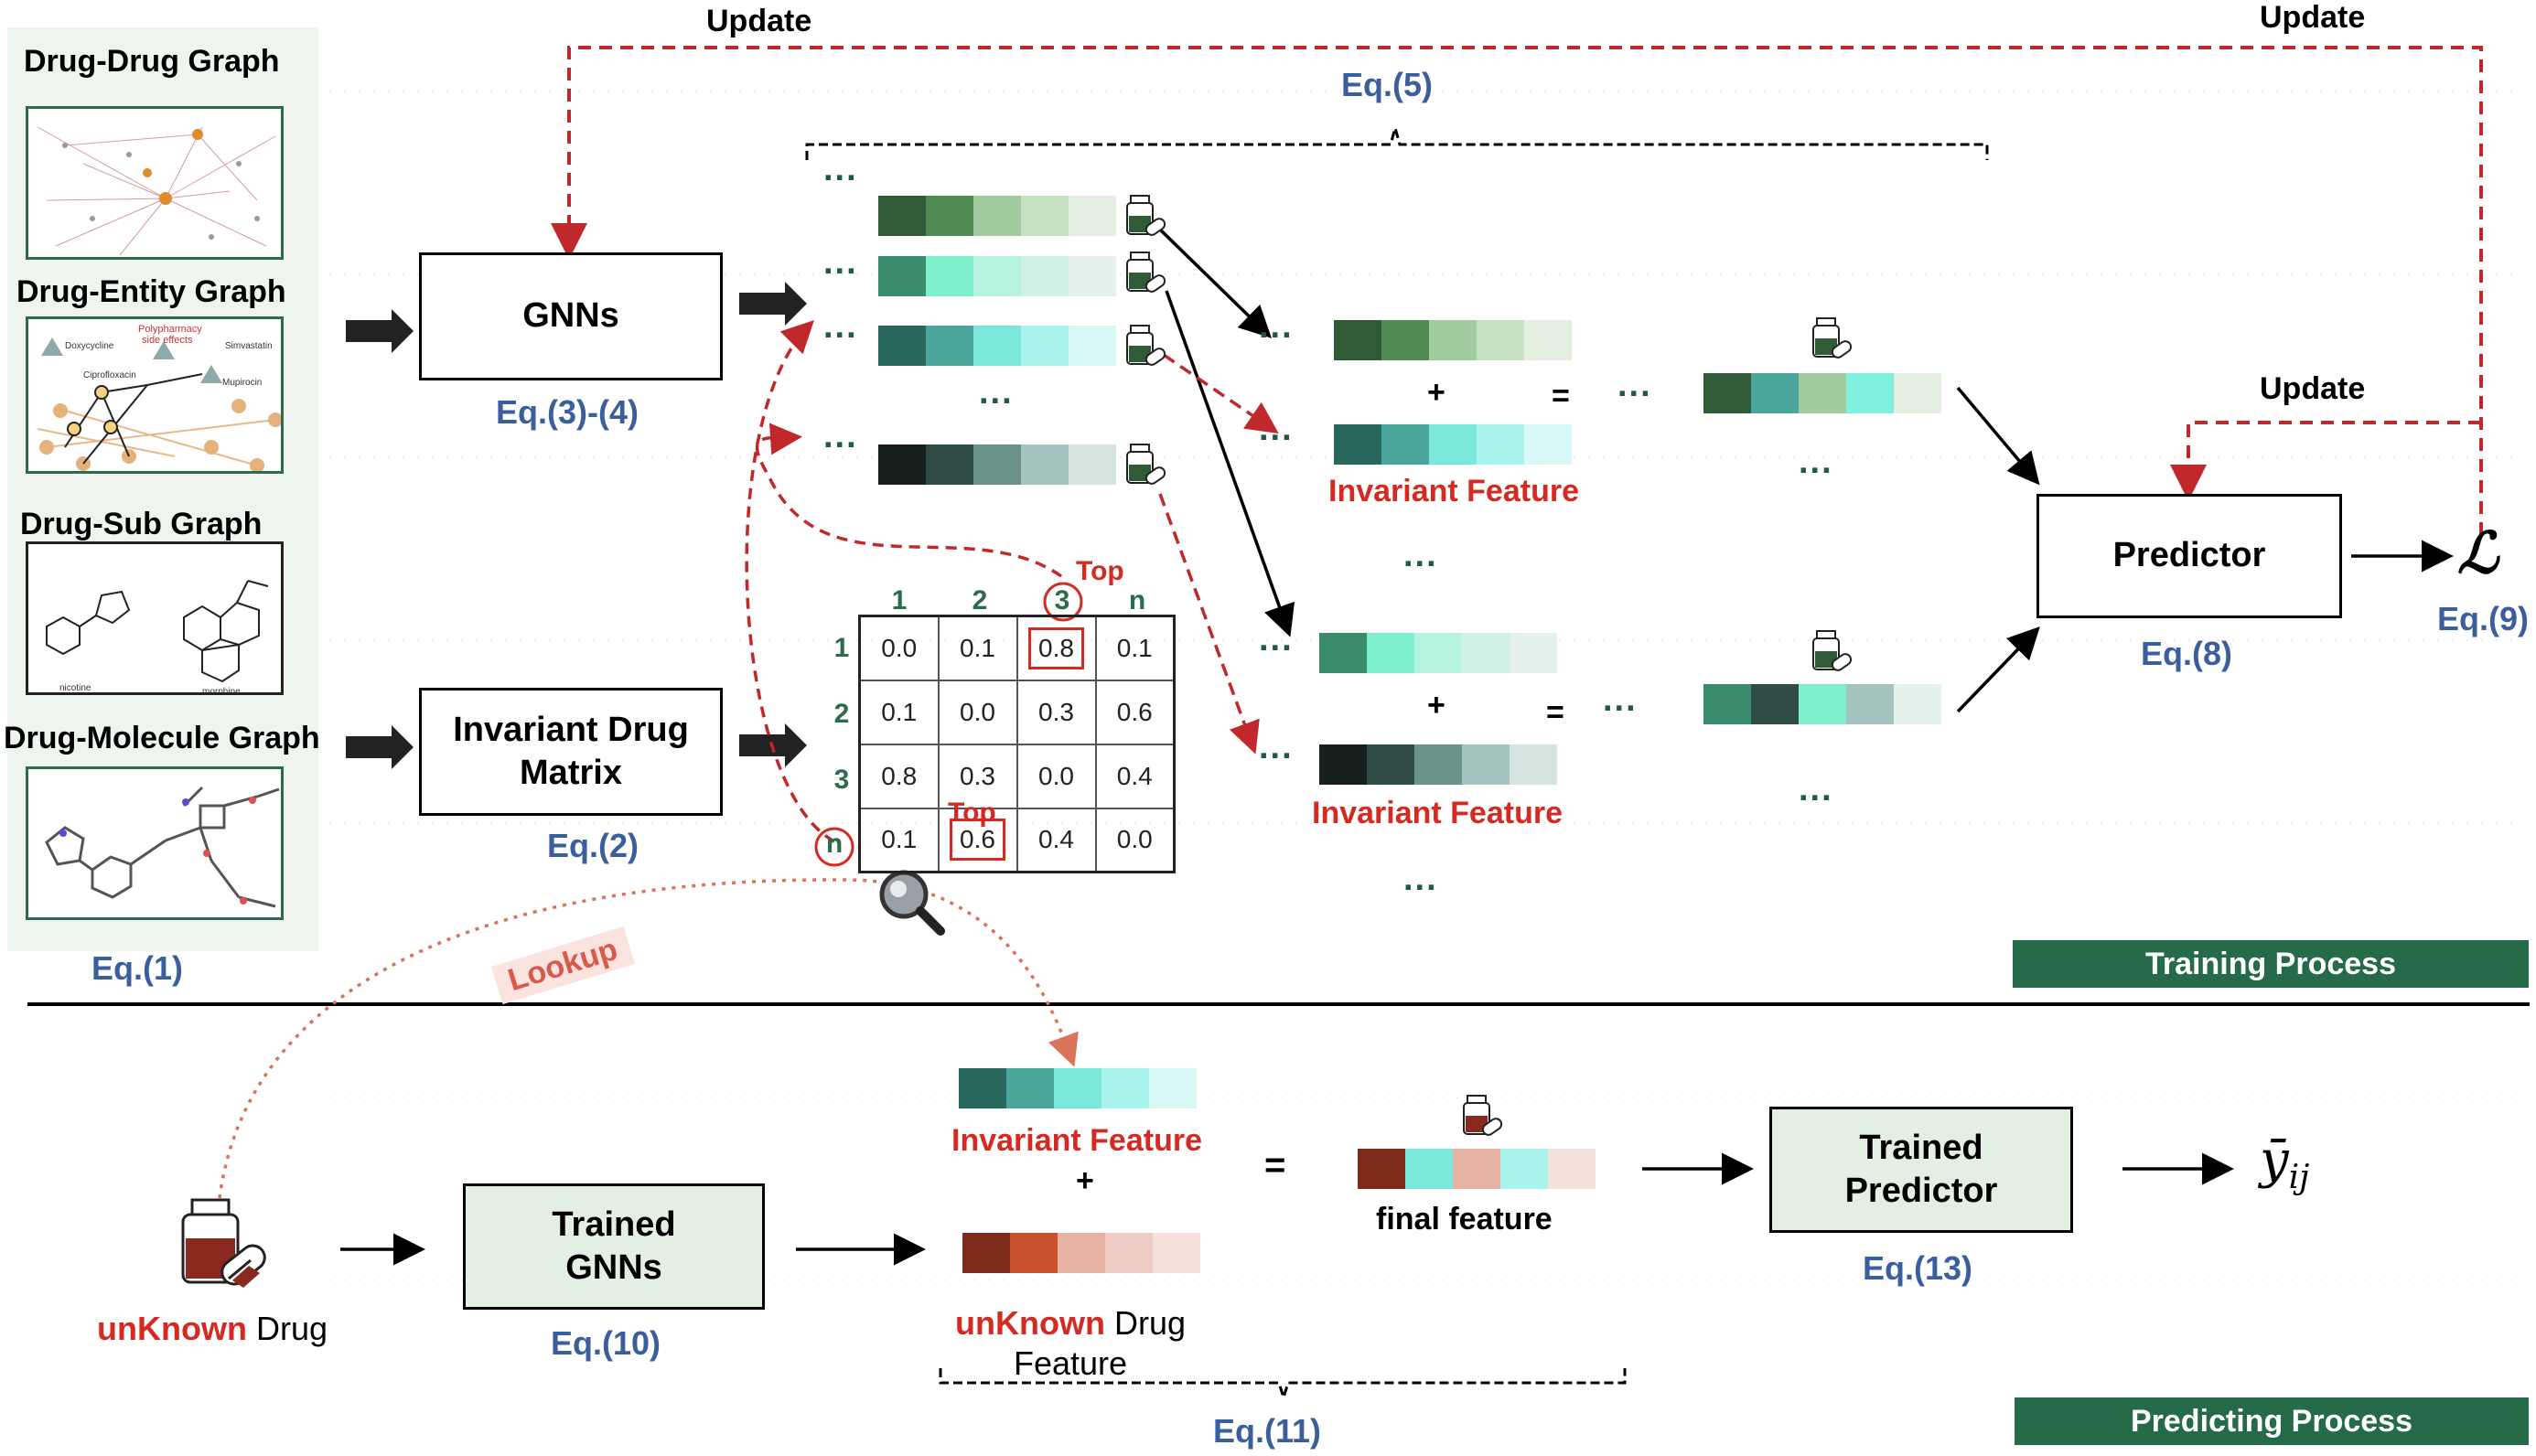  Describe the element at coordinates (1436, 392) in the screenshot. I see `combo1-plus: +` at that location.